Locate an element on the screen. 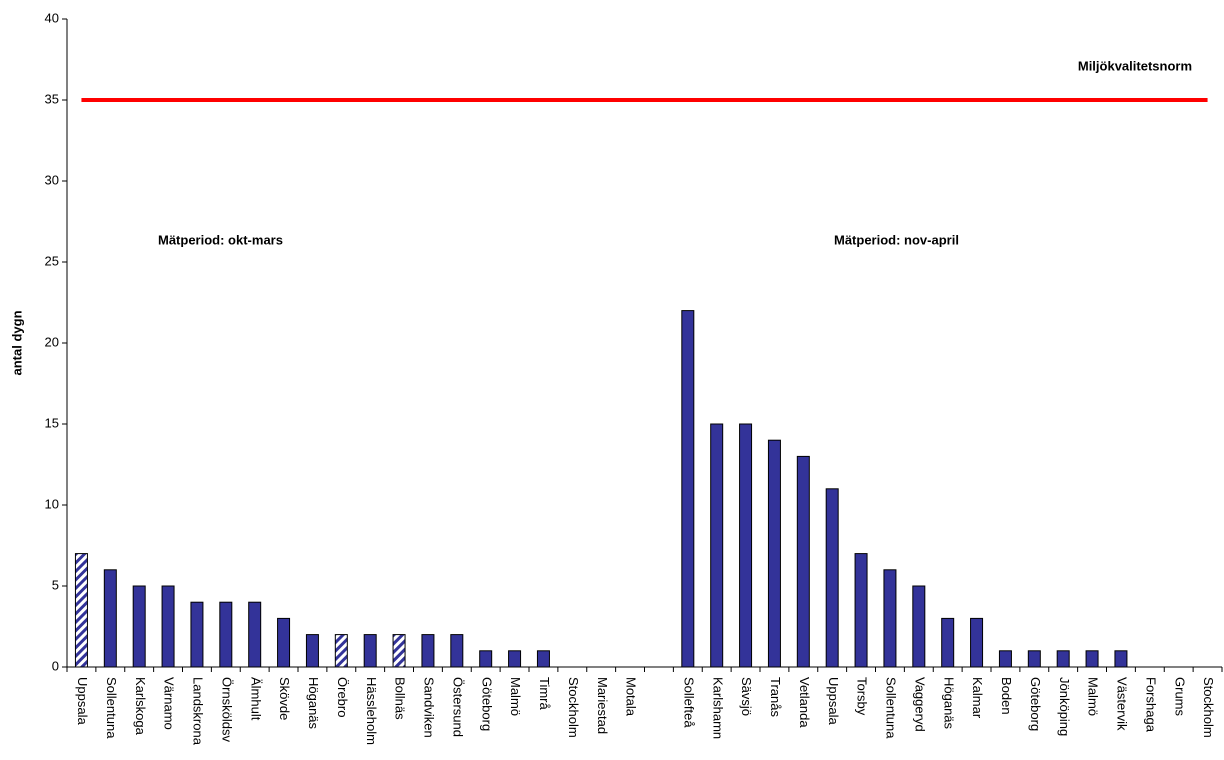 The height and width of the screenshot is (760, 1224). x-tick-label: Skövde is located at coordinates (284, 698).